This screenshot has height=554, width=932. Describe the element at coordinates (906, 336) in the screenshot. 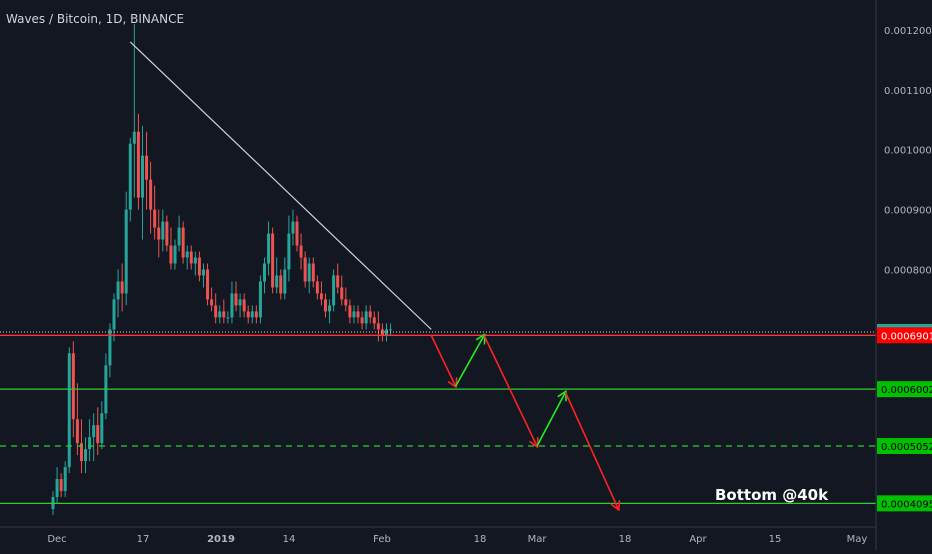

I see `price-badge-label: 0.0006901` at that location.